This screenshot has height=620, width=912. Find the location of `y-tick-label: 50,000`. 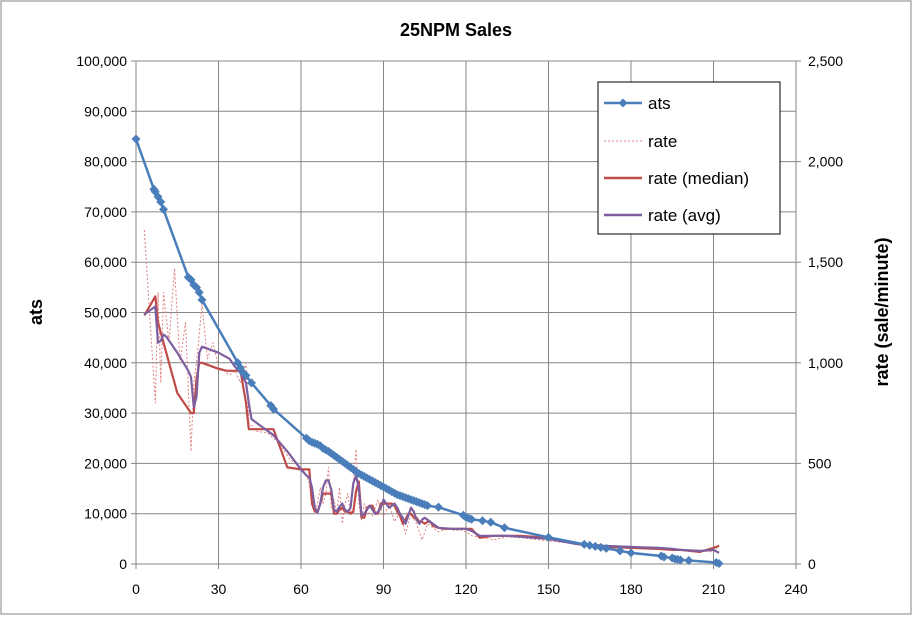

y-tick-label: 50,000 is located at coordinates (105, 313).